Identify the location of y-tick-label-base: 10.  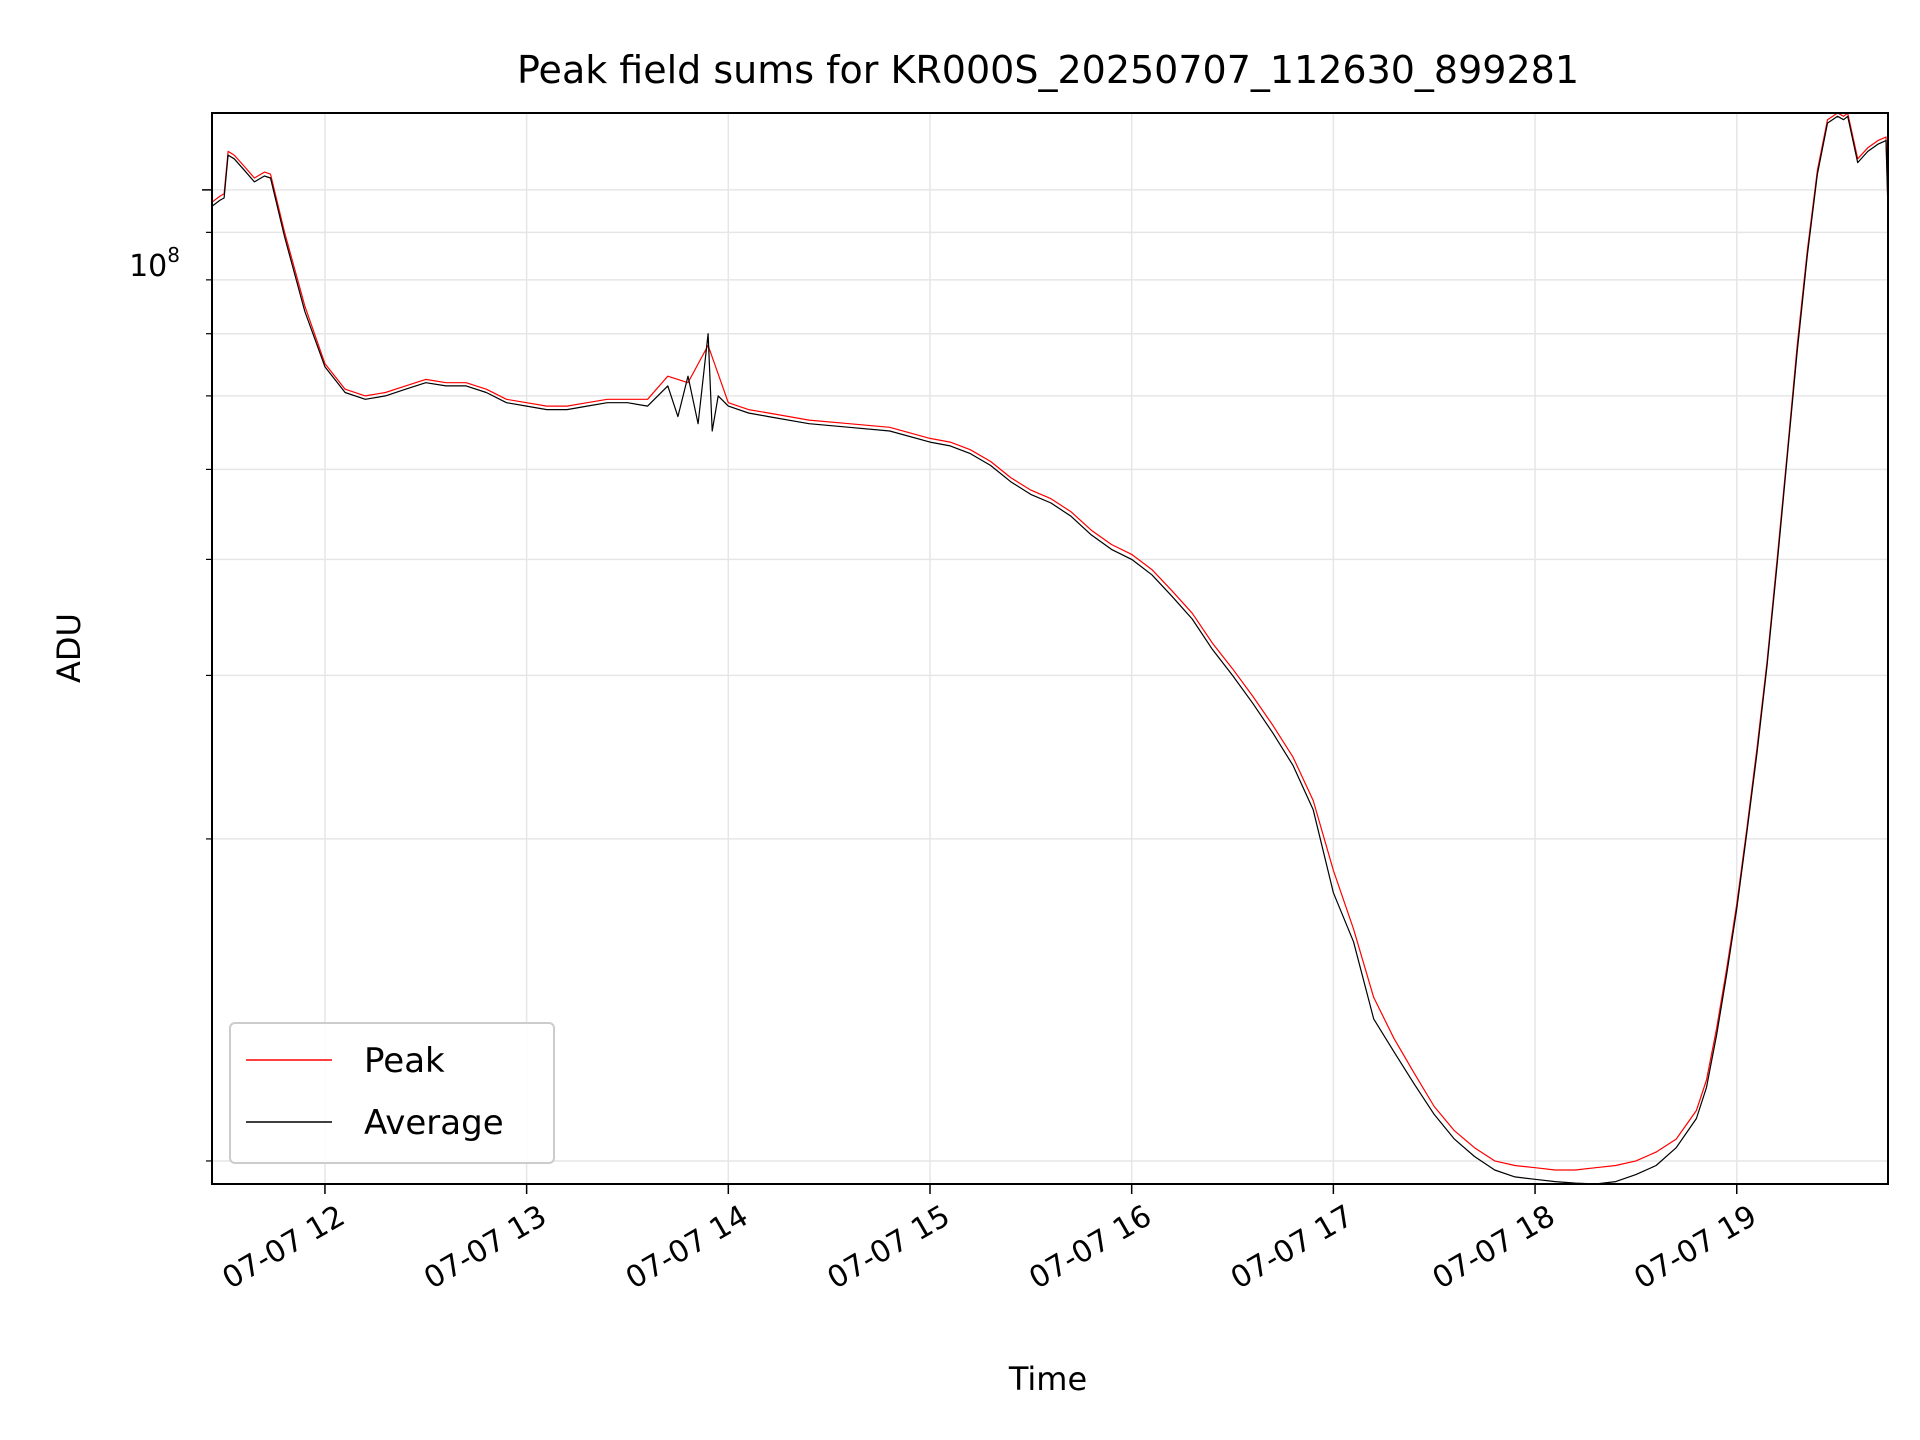
(148, 266).